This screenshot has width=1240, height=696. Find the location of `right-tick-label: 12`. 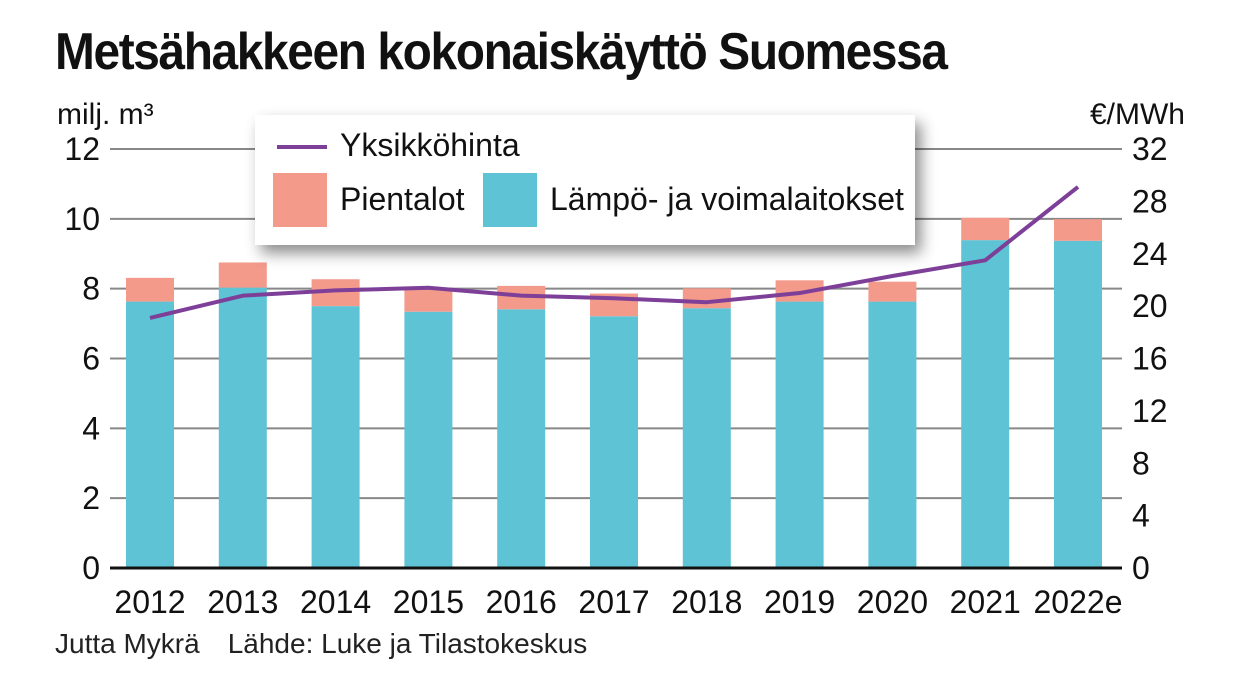

right-tick-label: 12 is located at coordinates (1150, 411).